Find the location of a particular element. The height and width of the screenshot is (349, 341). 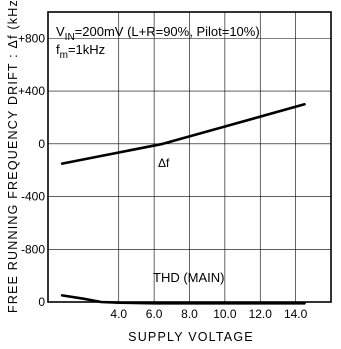

condition-fm: fm=1kHz is located at coordinates (80, 51).